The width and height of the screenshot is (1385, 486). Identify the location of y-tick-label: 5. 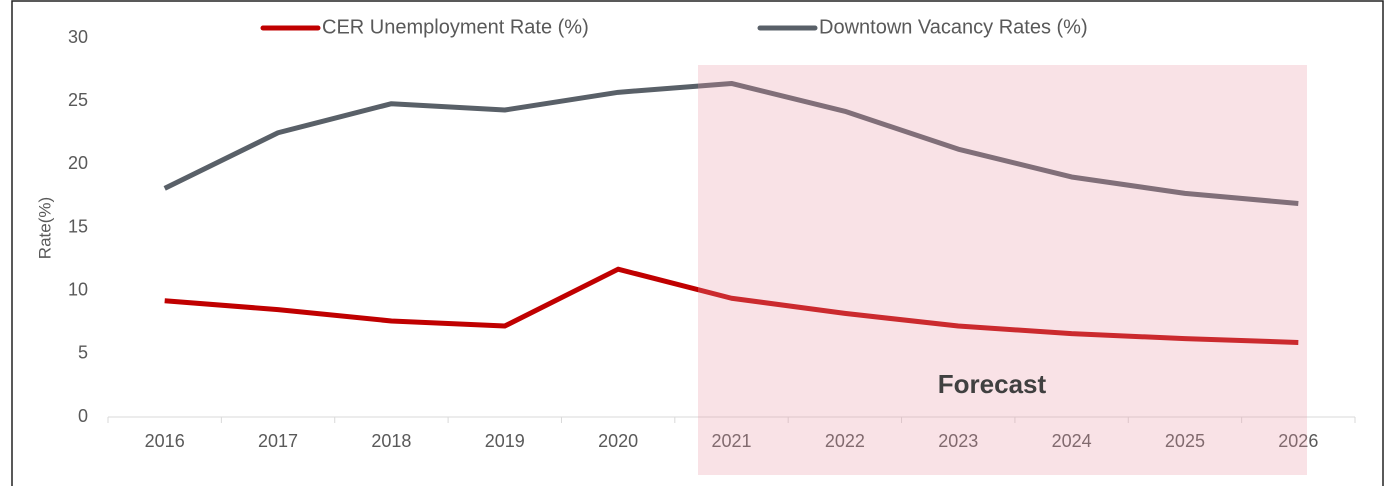
(83, 353).